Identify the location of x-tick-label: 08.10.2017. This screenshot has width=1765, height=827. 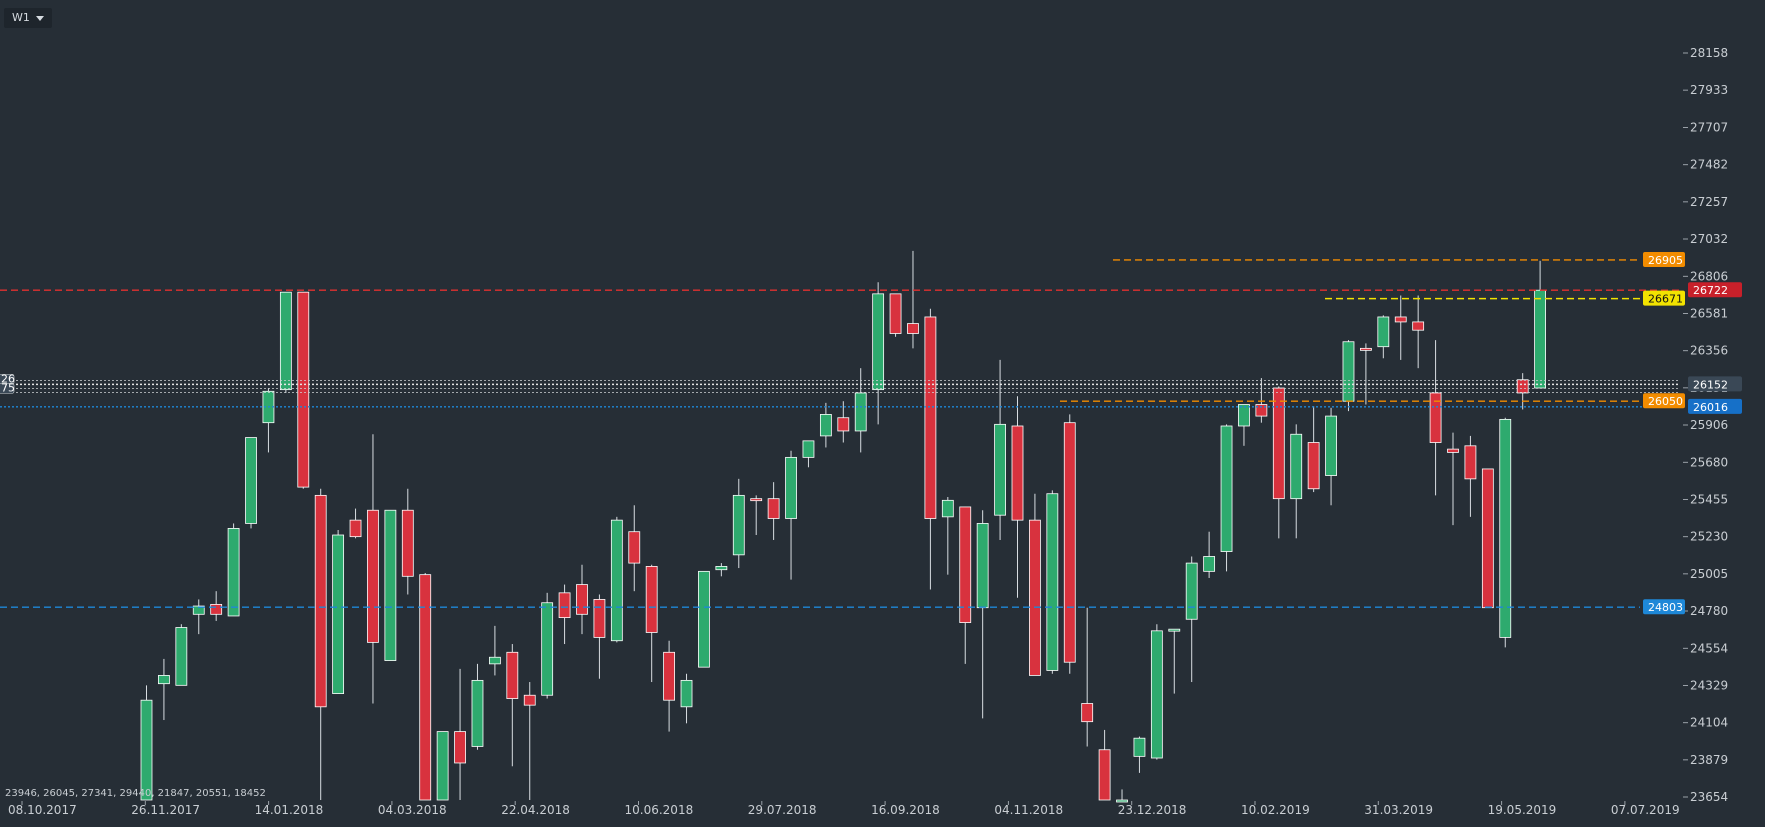
(42, 810).